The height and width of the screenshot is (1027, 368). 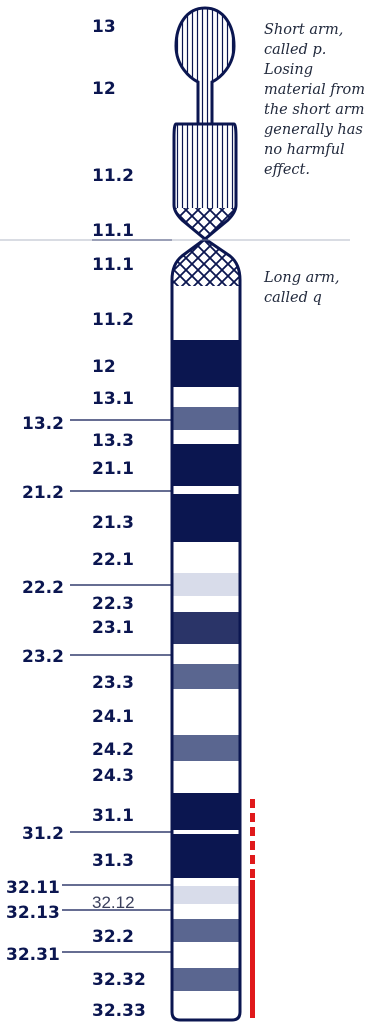 I want to click on p-arm-outline, so click(x=205, y=181).